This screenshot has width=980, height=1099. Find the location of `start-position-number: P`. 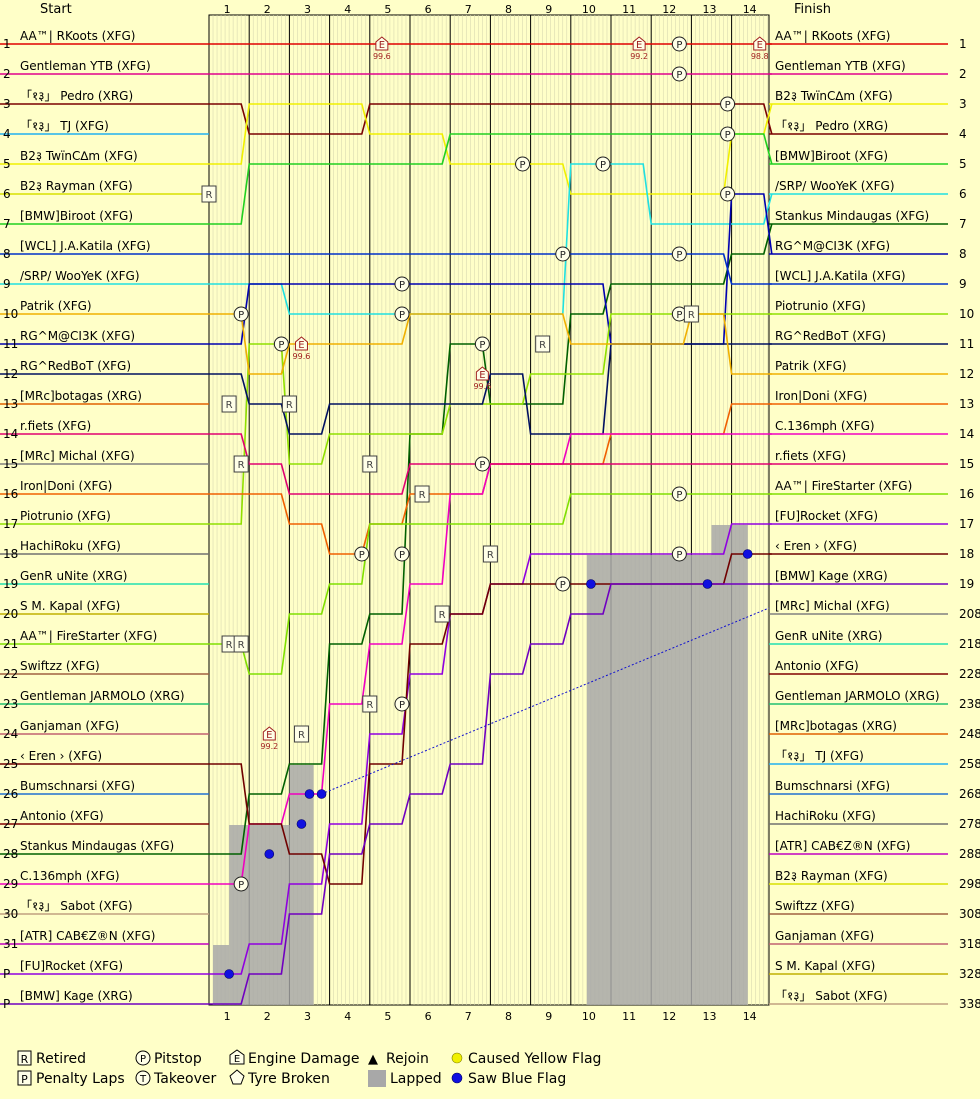

start-position-number: P is located at coordinates (6, 1004).